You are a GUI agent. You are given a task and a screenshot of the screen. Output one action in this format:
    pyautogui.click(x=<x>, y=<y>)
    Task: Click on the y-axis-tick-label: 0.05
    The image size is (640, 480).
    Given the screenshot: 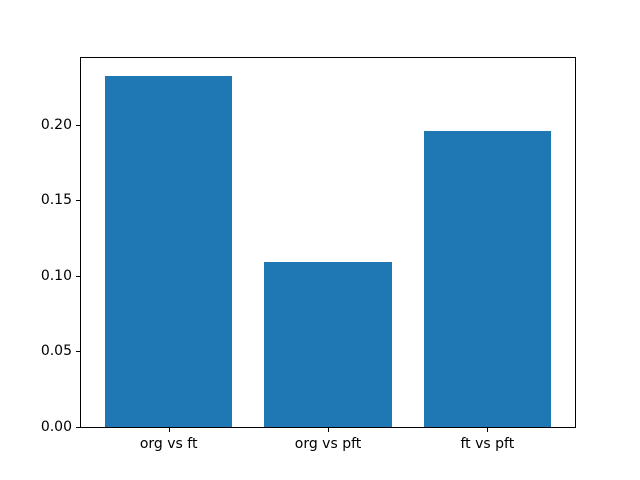 What is the action you would take?
    pyautogui.click(x=56, y=351)
    